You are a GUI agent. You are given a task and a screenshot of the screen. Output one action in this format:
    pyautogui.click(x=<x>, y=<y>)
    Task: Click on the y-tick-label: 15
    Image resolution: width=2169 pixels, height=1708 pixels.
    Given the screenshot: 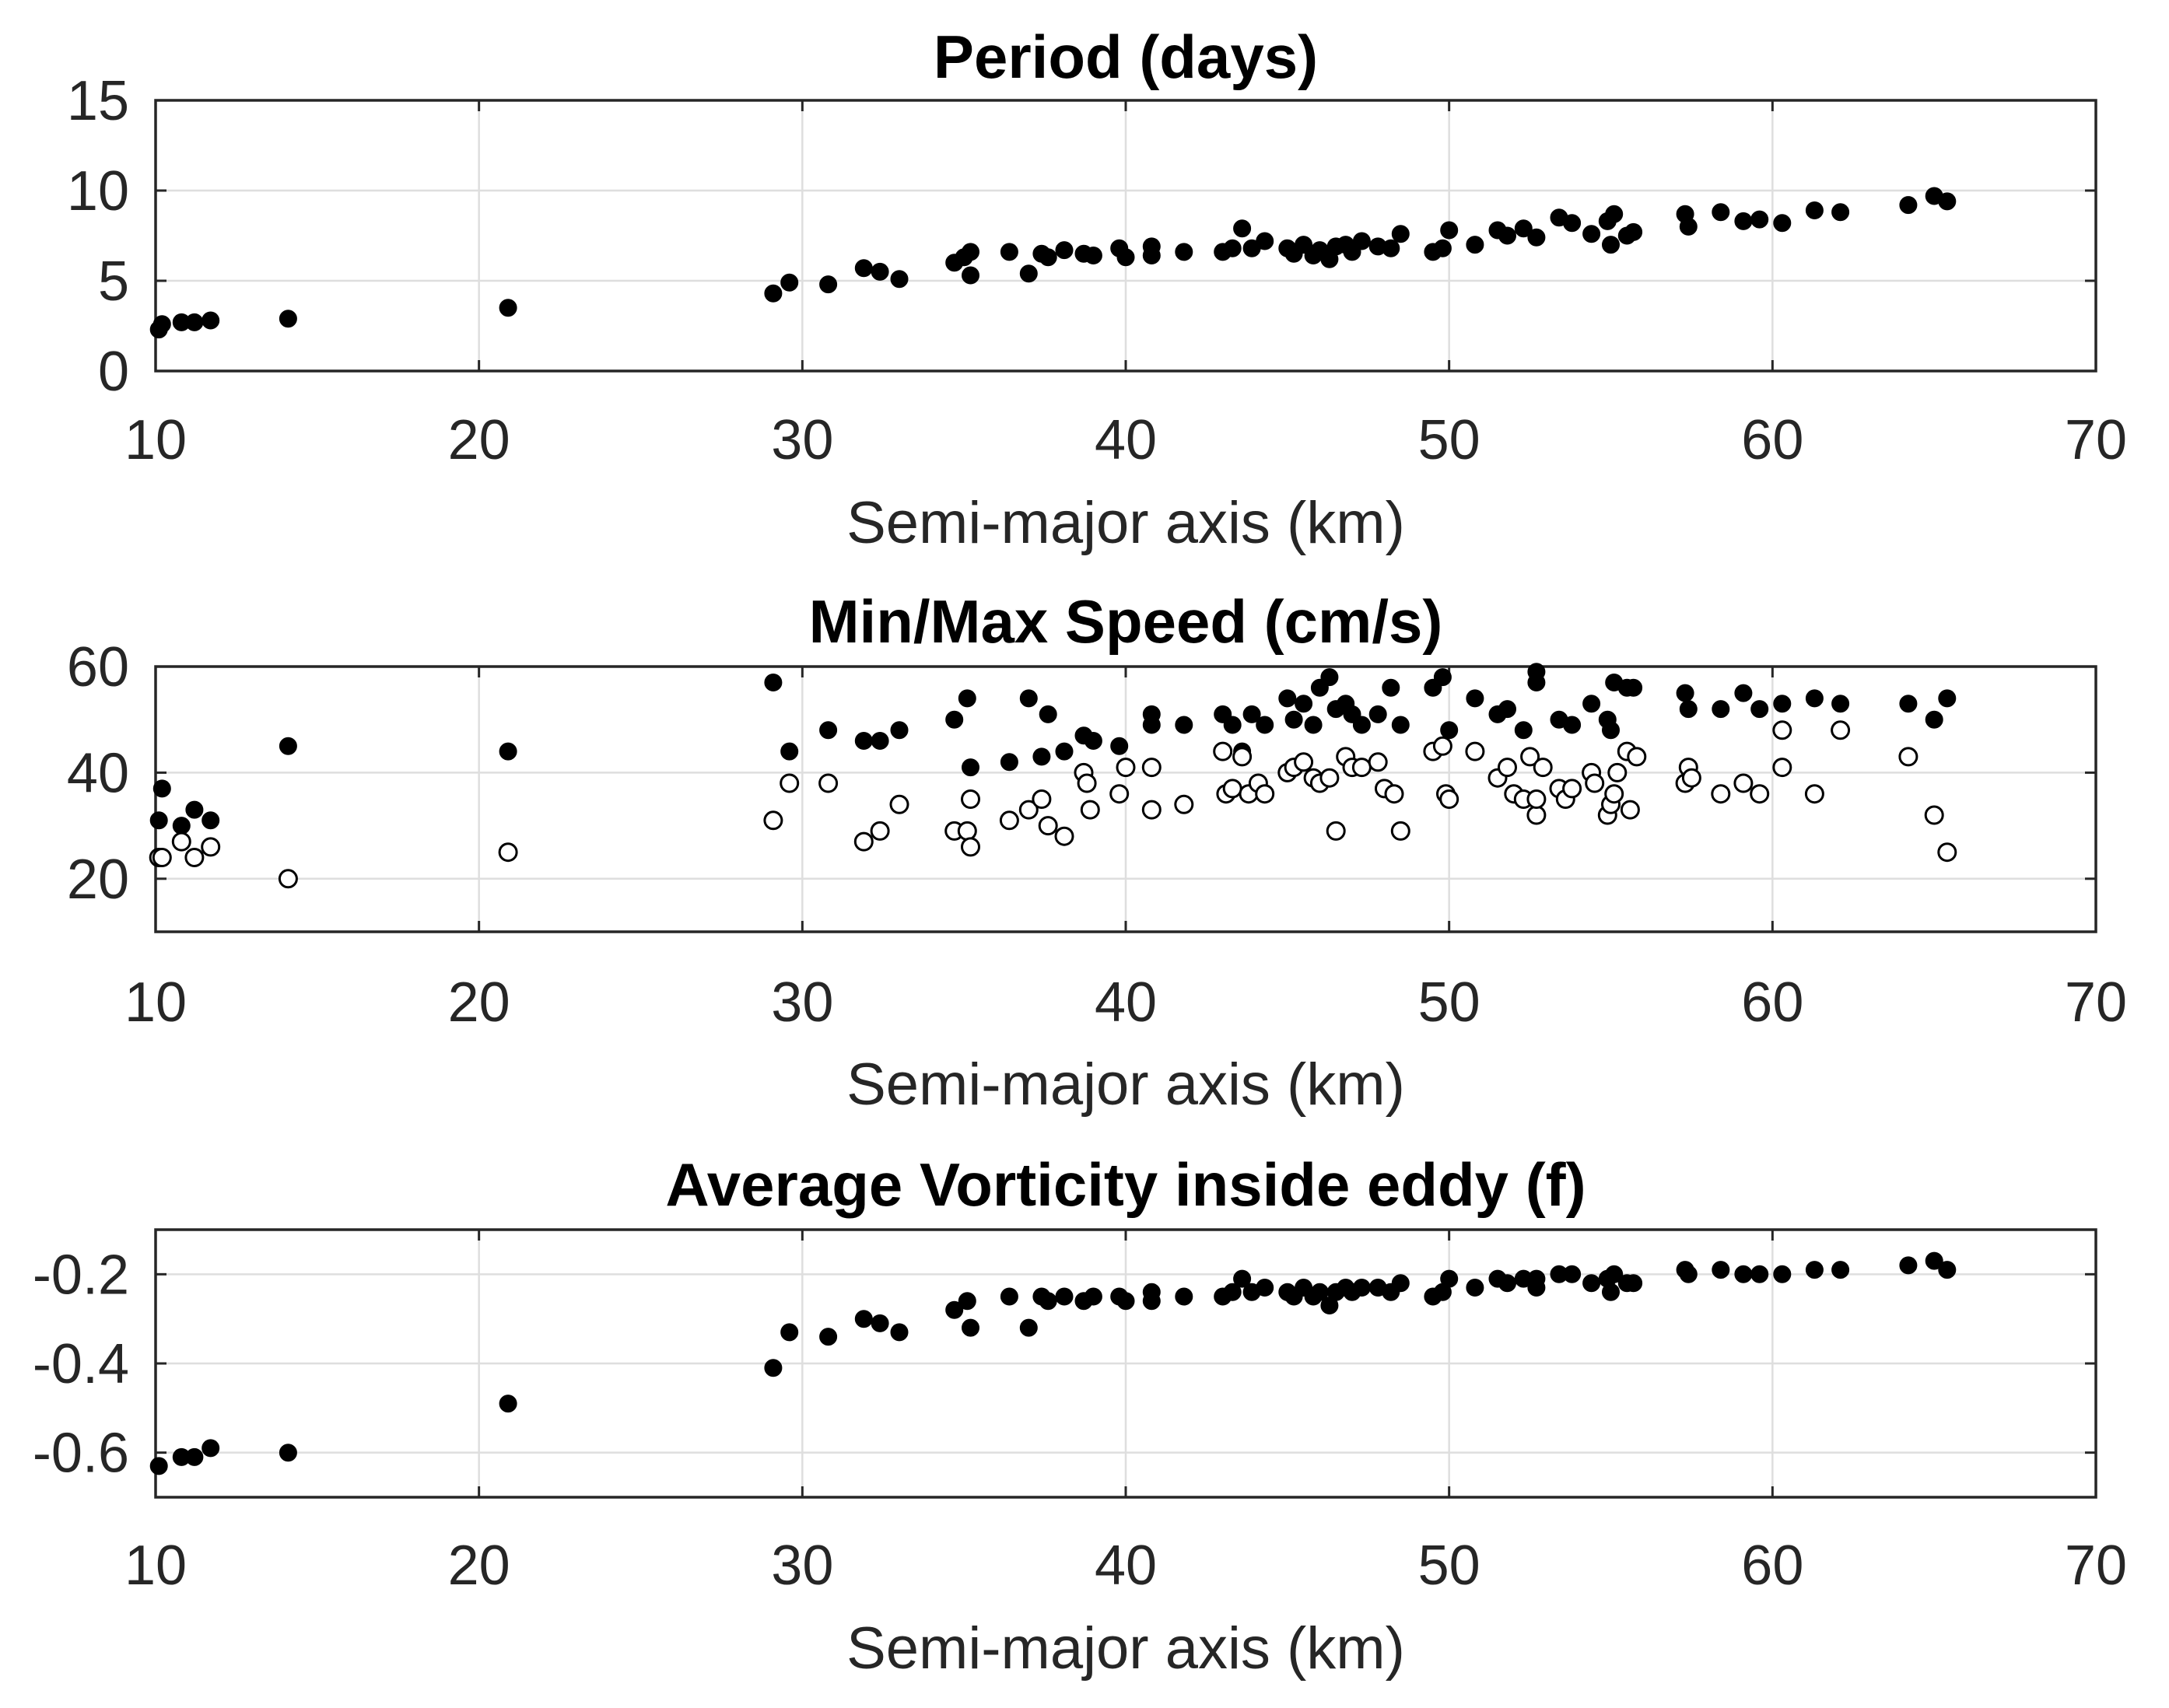 What is the action you would take?
    pyautogui.click(x=98, y=101)
    